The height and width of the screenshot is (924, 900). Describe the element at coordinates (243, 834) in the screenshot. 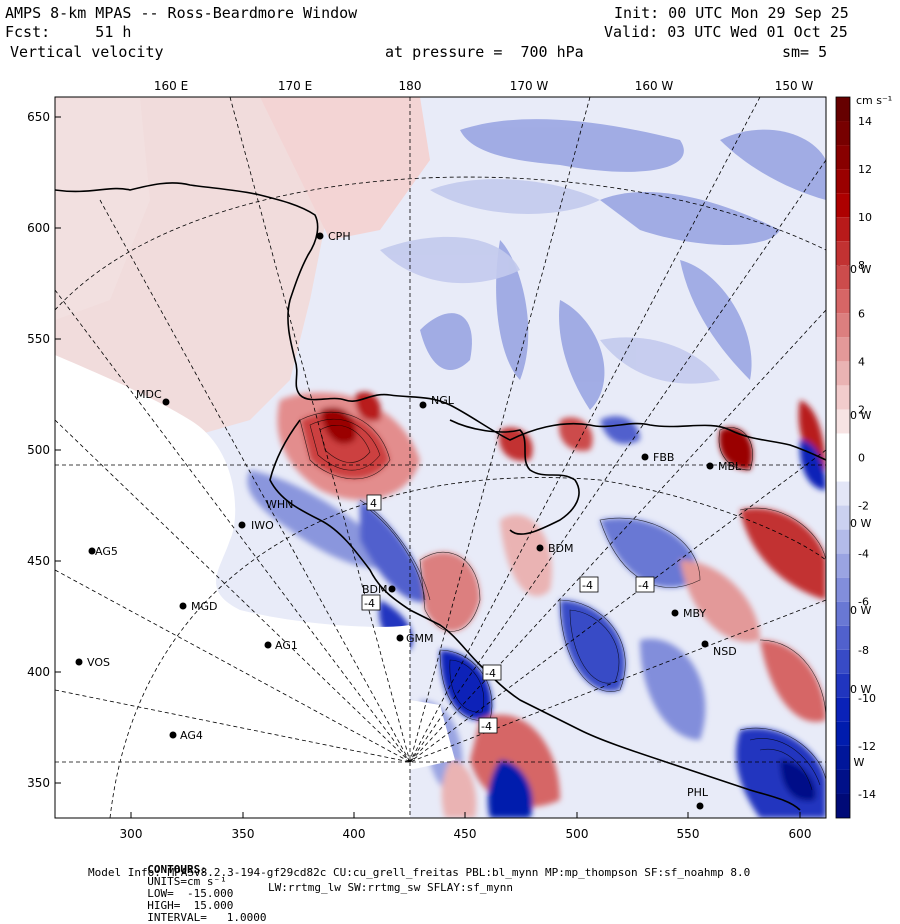

I see `x-tick-label: 350` at that location.